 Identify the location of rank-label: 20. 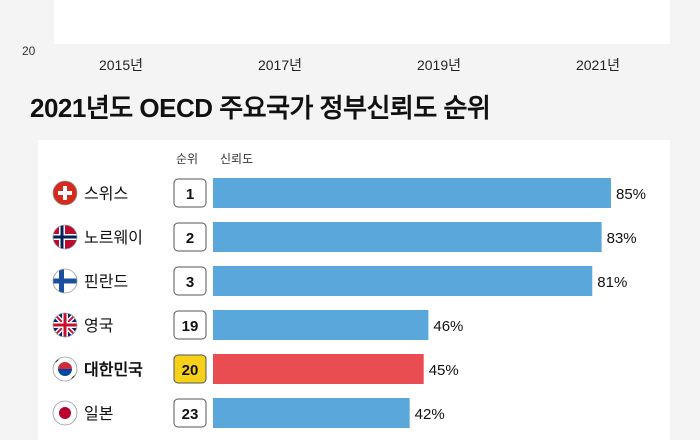
(190, 370).